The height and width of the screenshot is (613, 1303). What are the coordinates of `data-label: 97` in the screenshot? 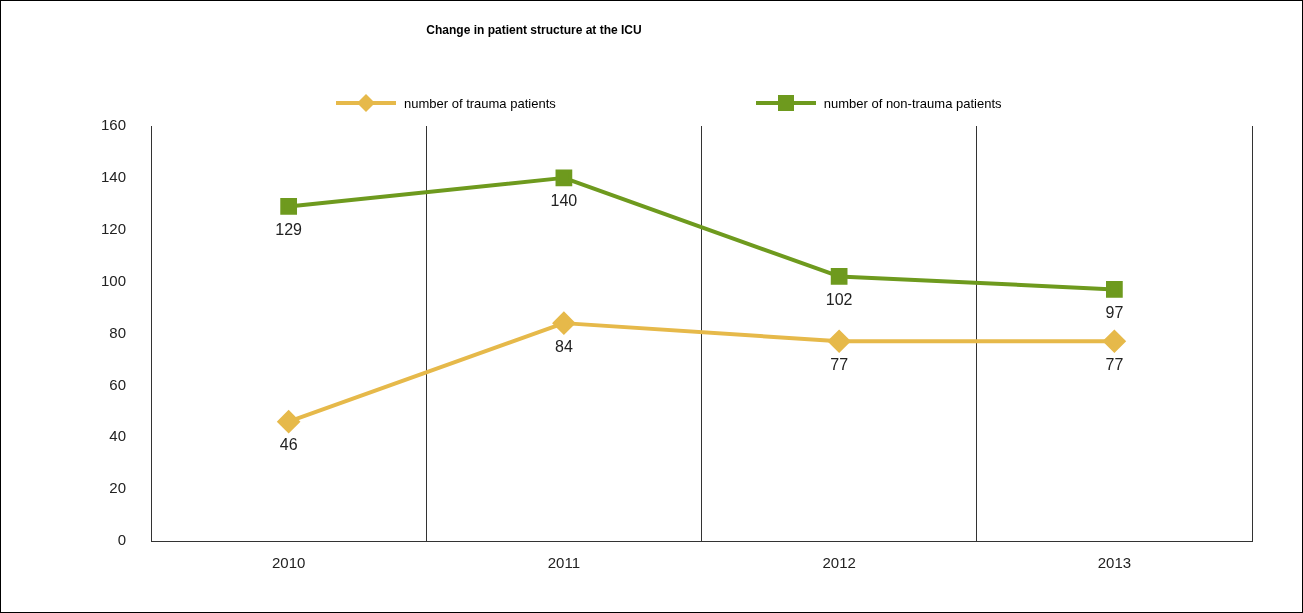 It's located at (1114, 312).